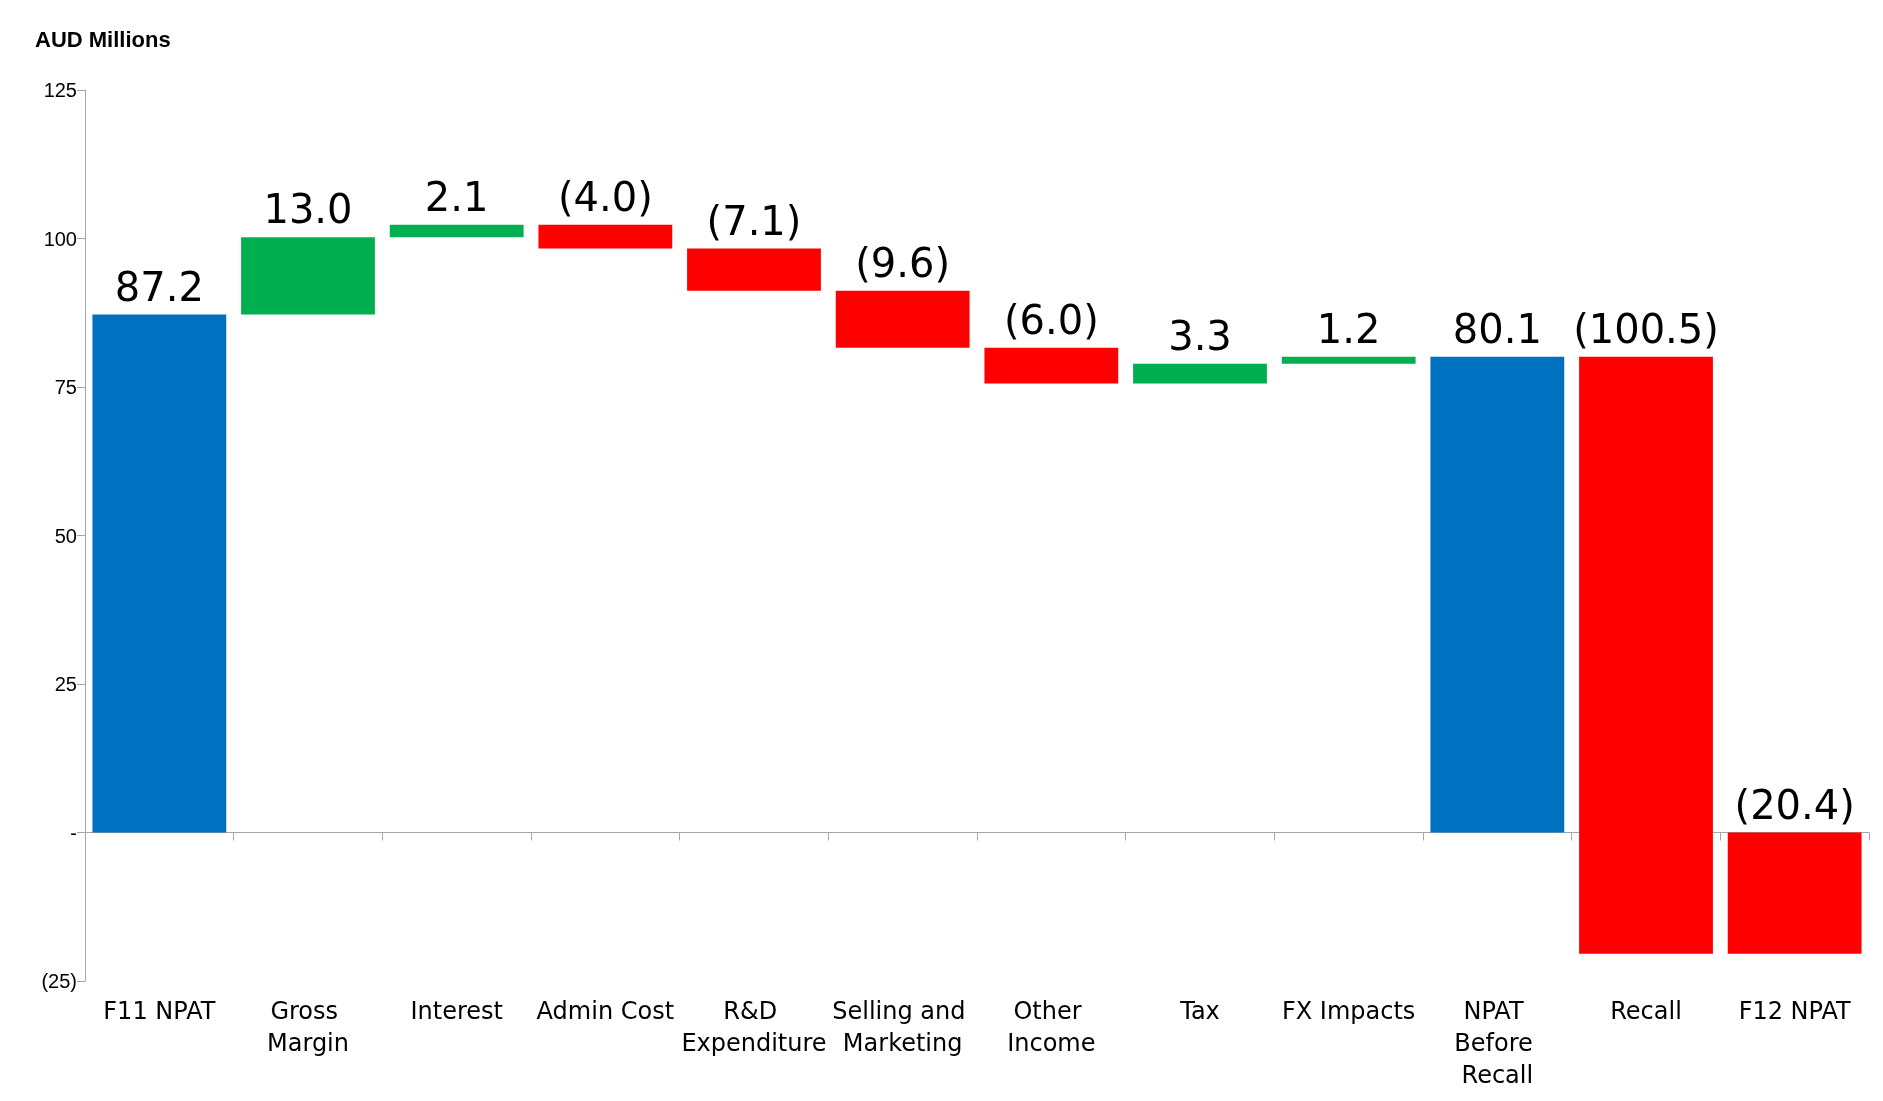 The height and width of the screenshot is (1101, 1883). Describe the element at coordinates (65, 387) in the screenshot. I see `y-tick-label: 75` at that location.